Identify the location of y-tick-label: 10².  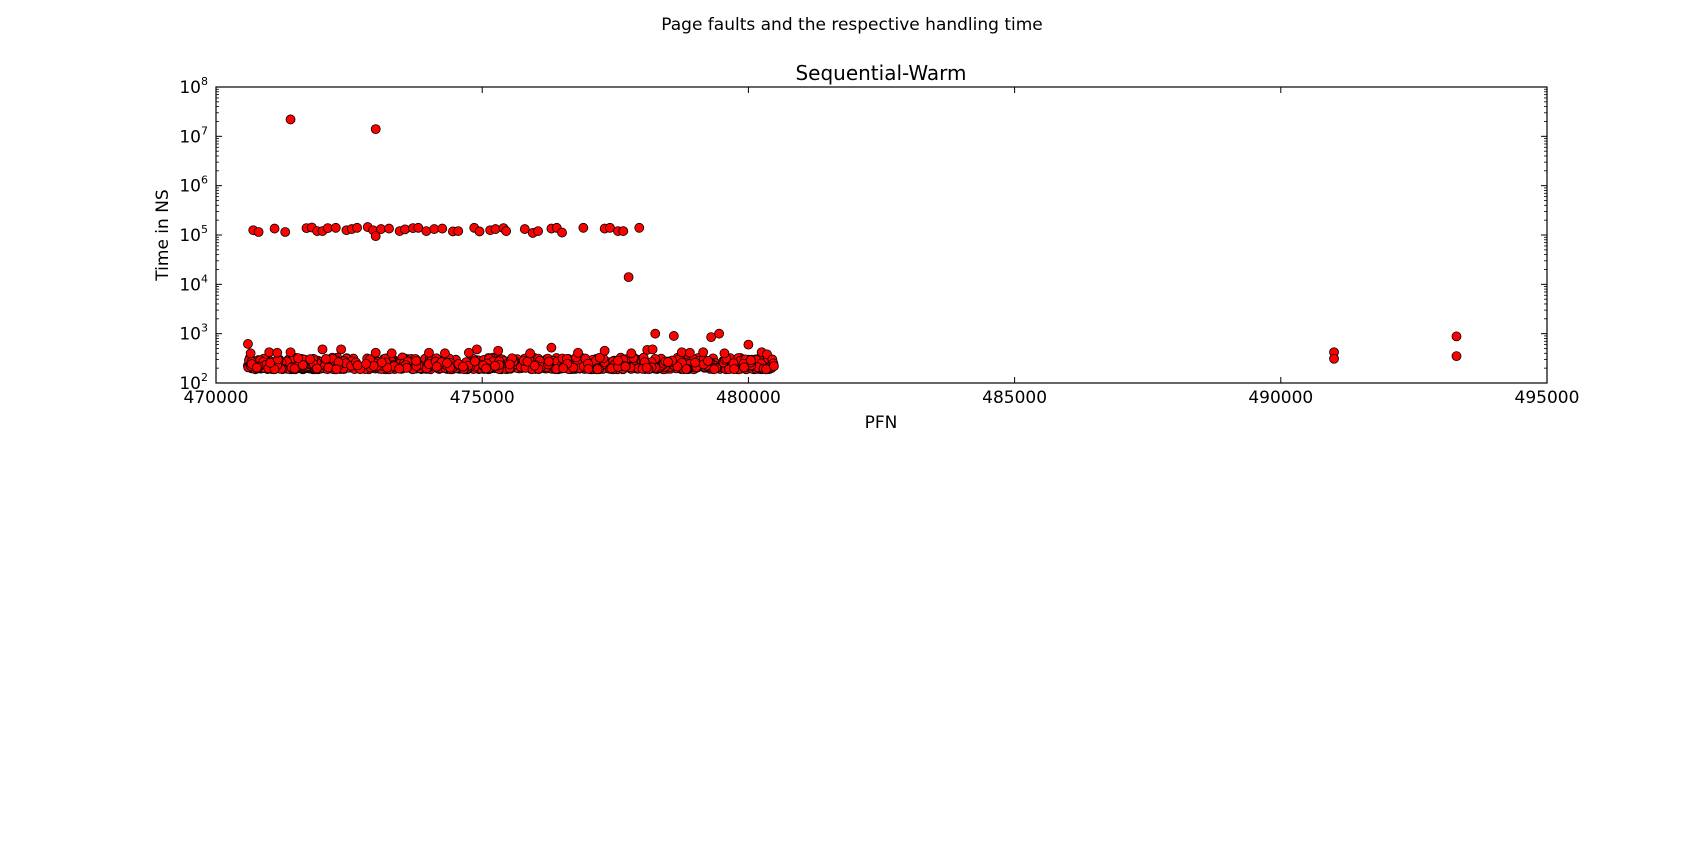
(193, 382).